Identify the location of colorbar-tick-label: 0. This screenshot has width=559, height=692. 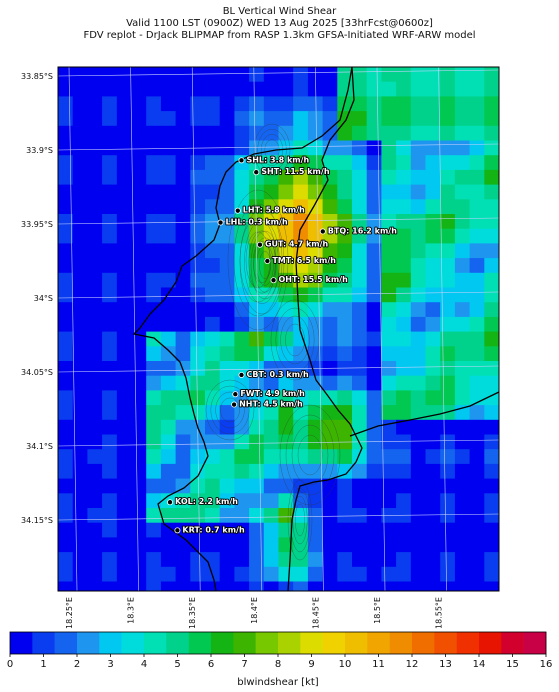
(10, 664).